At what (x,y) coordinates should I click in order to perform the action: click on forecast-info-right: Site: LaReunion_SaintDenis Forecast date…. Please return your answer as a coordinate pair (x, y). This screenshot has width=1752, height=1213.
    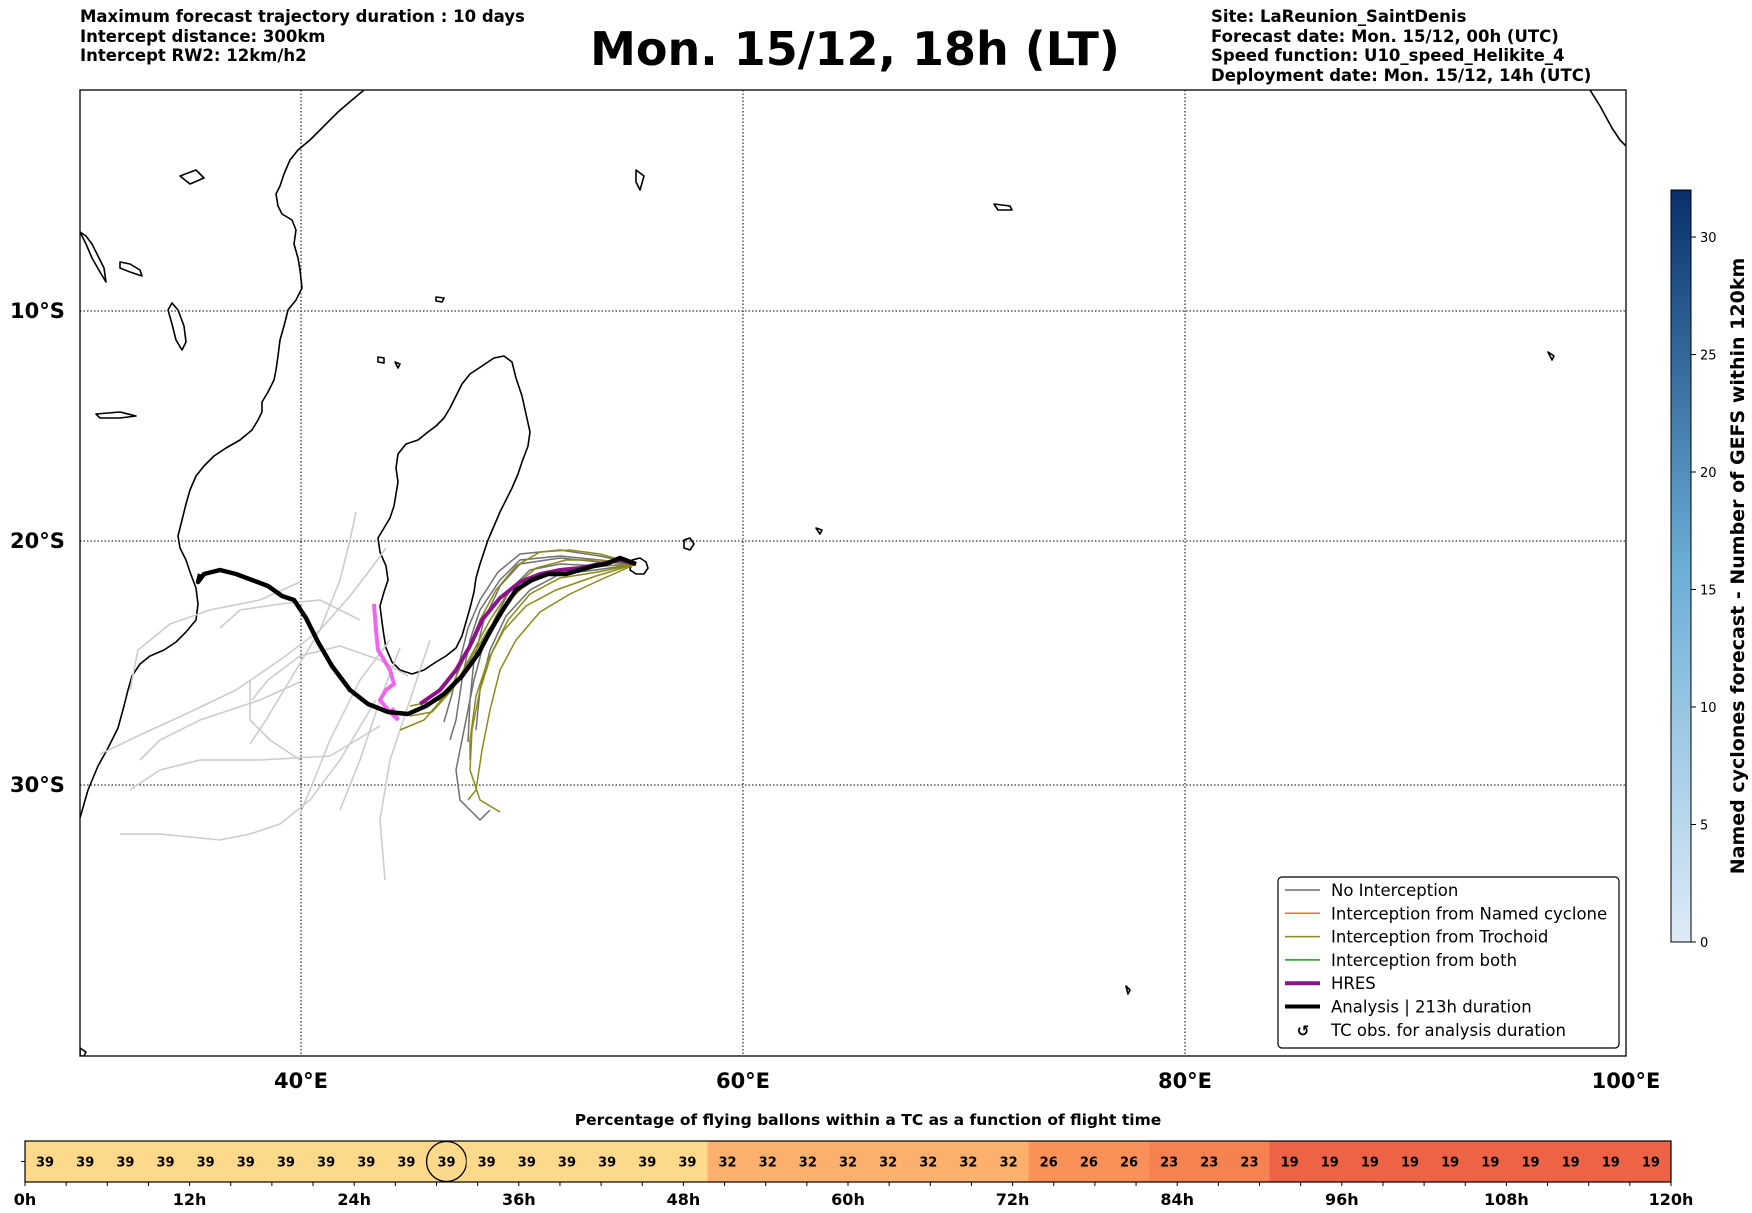
    Looking at the image, I should click on (1401, 46).